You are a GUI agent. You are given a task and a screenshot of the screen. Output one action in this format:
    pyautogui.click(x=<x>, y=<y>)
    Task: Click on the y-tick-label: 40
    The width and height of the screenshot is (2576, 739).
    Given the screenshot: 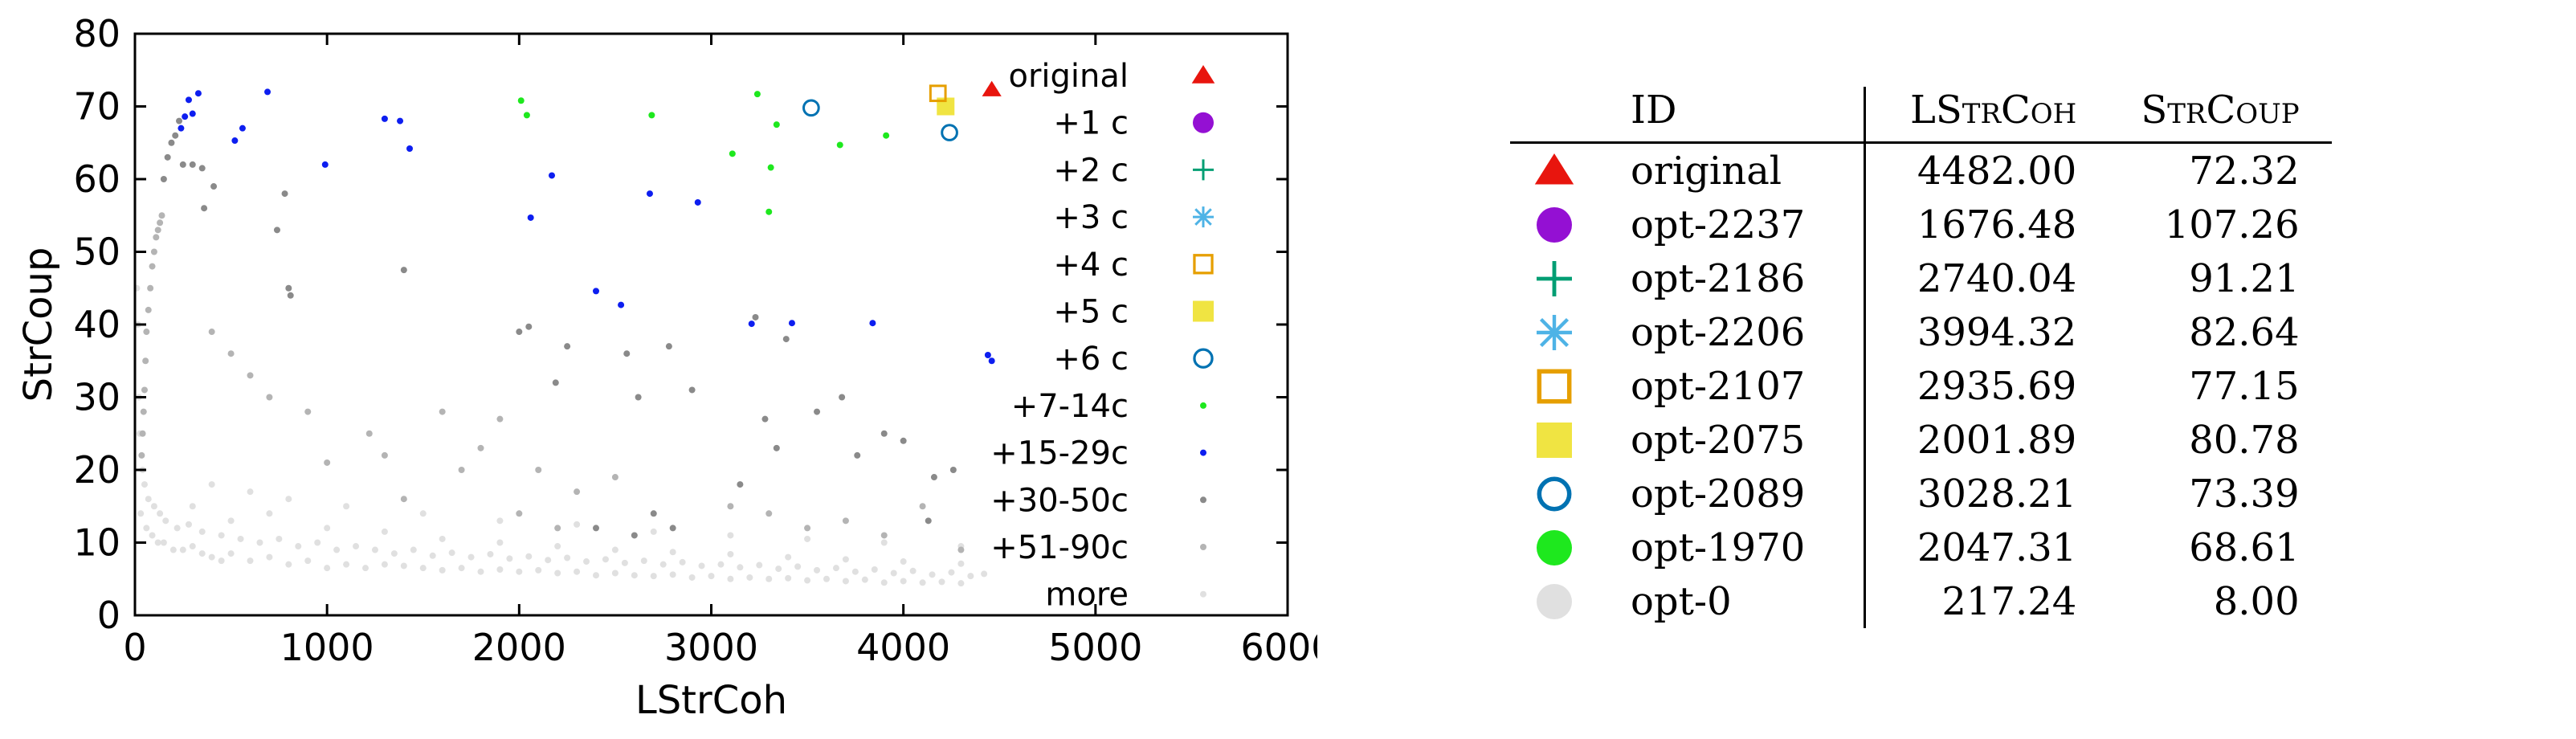 What is the action you would take?
    pyautogui.click(x=96, y=324)
    